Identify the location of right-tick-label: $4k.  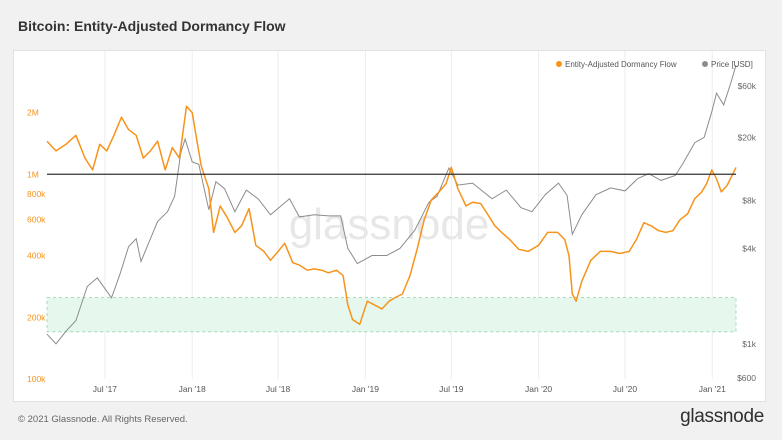
(749, 248).